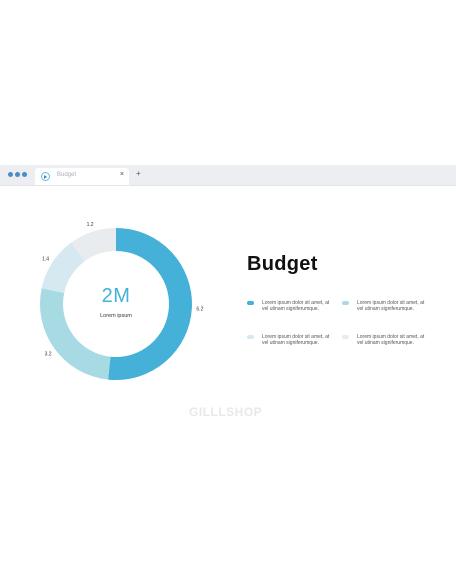 Image resolution: width=456 pixels, height=586 pixels. Describe the element at coordinates (121, 174) in the screenshot. I see `close-icon: ×` at that location.